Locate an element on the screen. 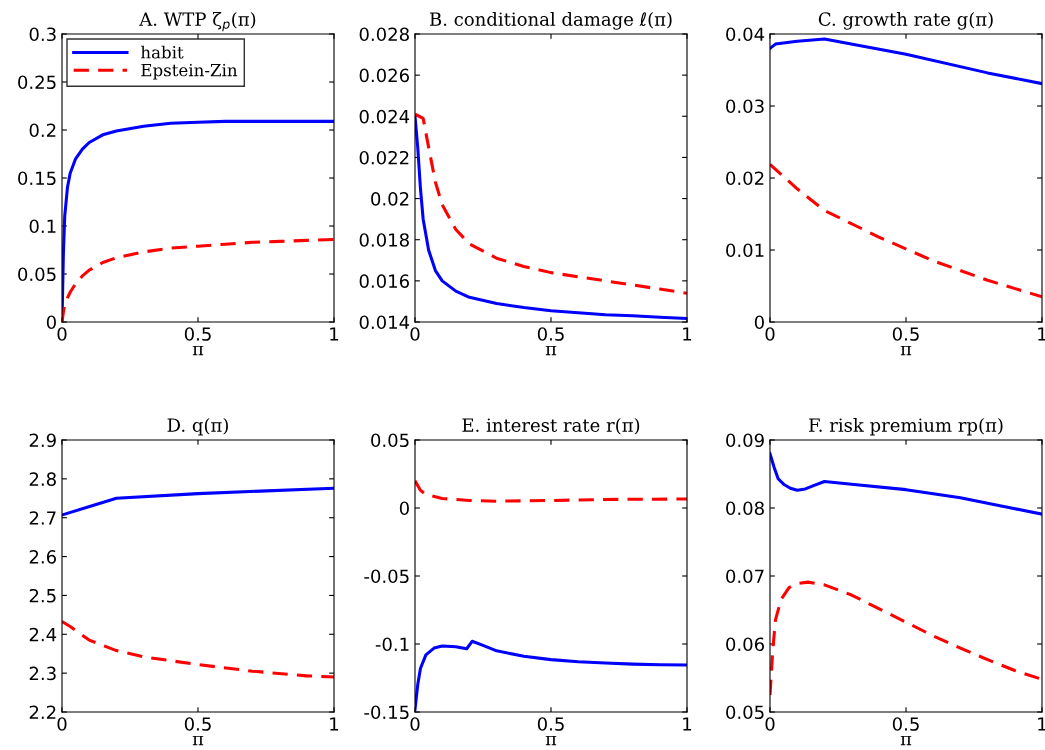 This screenshot has height=750, width=1045. y-tick-label: -0.05 is located at coordinates (386, 576).